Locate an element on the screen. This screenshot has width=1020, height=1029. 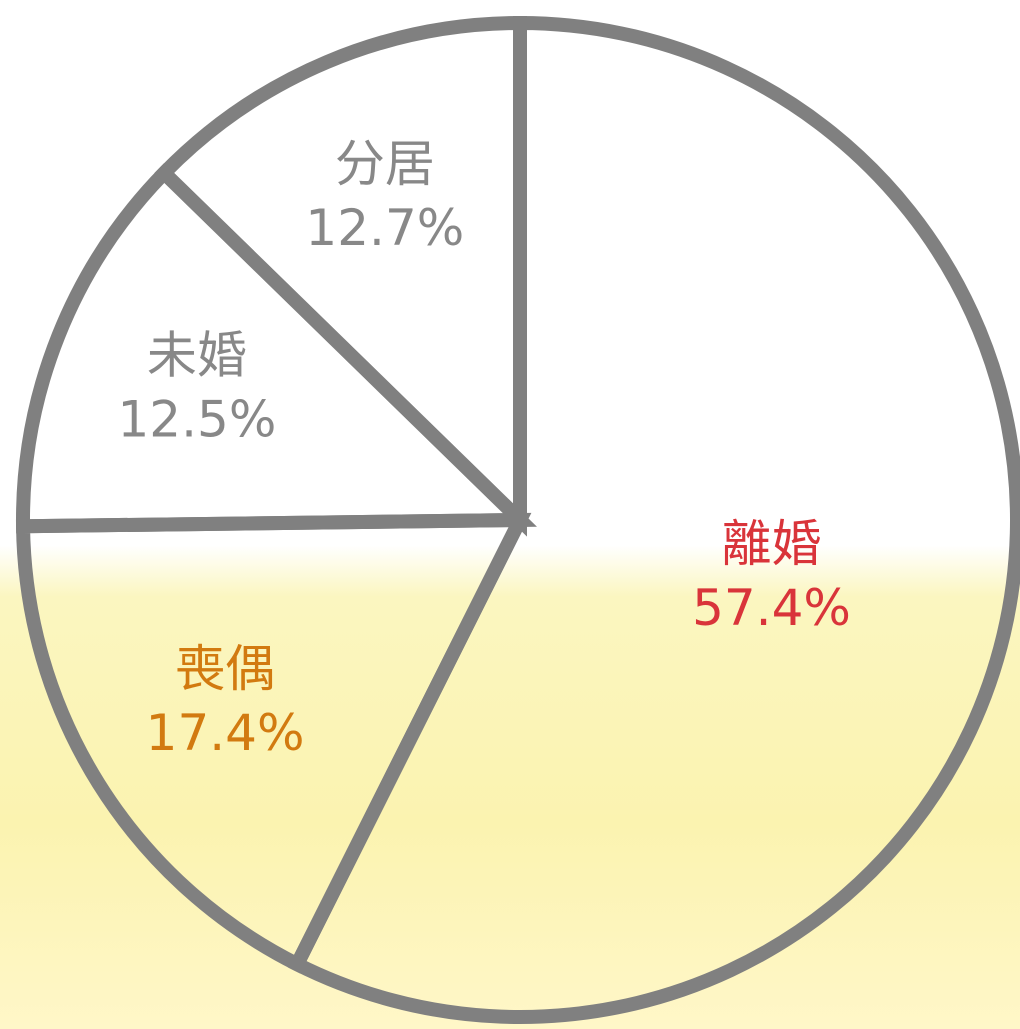
slice-category-label: 離婚 is located at coordinates (771, 544).